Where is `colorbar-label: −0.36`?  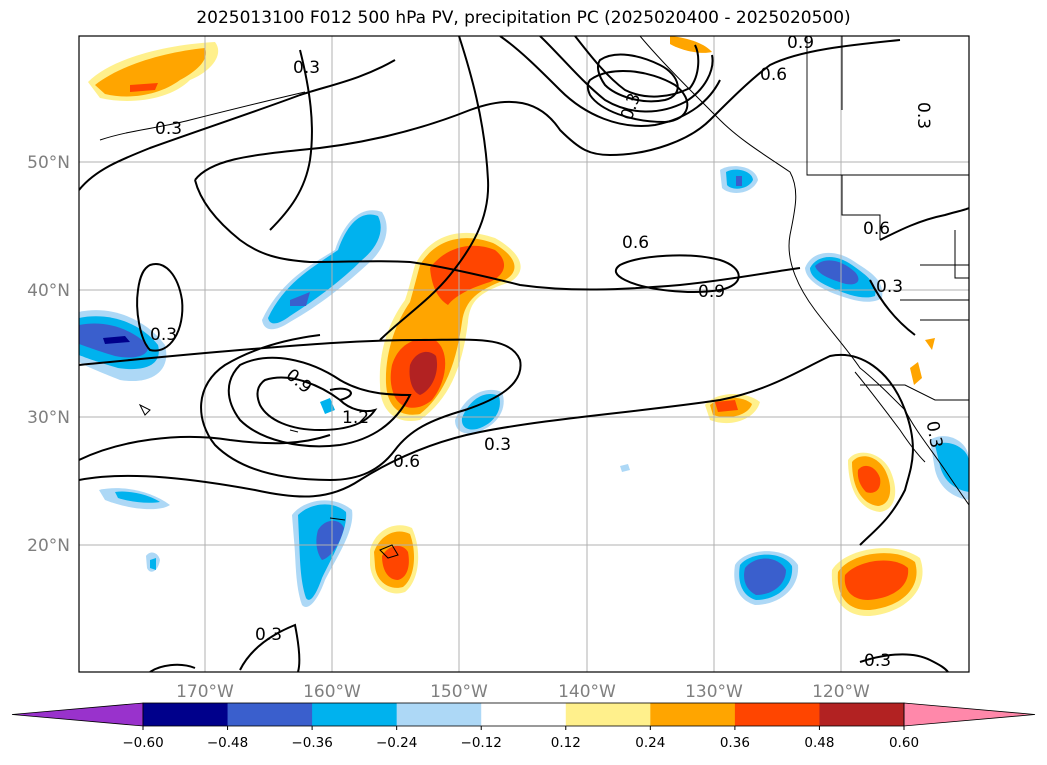 colorbar-label: −0.36 is located at coordinates (311, 743).